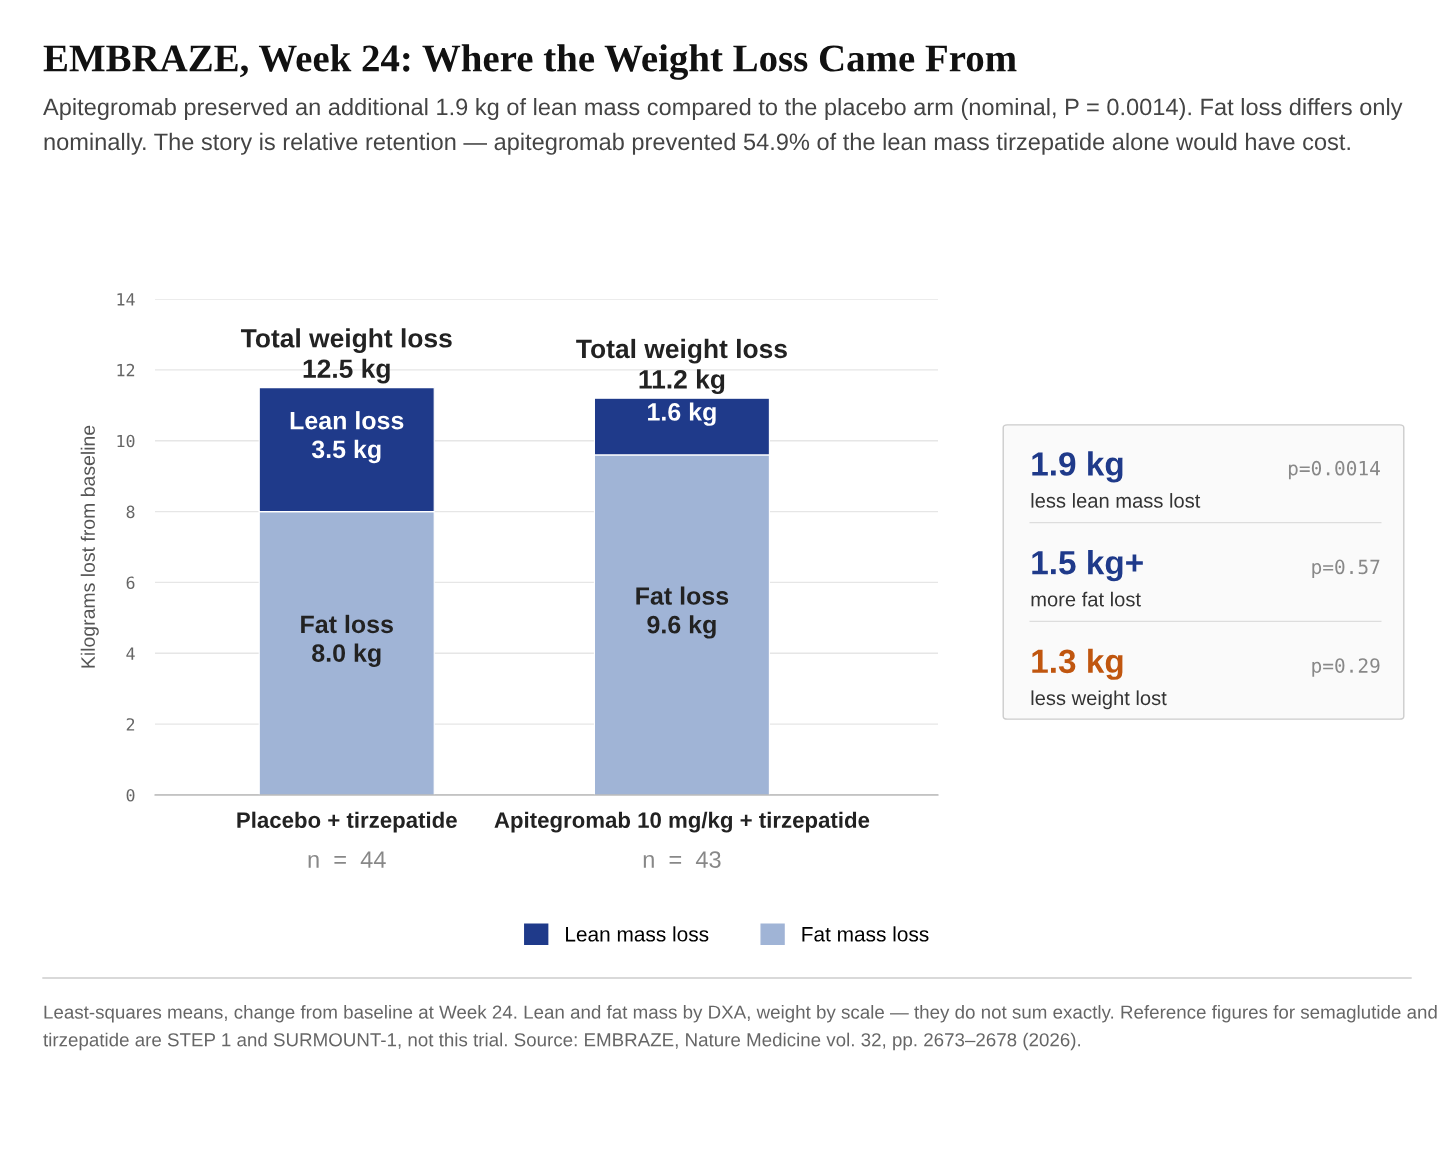  What do you see at coordinates (1077, 467) in the screenshot?
I see `text: 1.9 kg` at bounding box center [1077, 467].